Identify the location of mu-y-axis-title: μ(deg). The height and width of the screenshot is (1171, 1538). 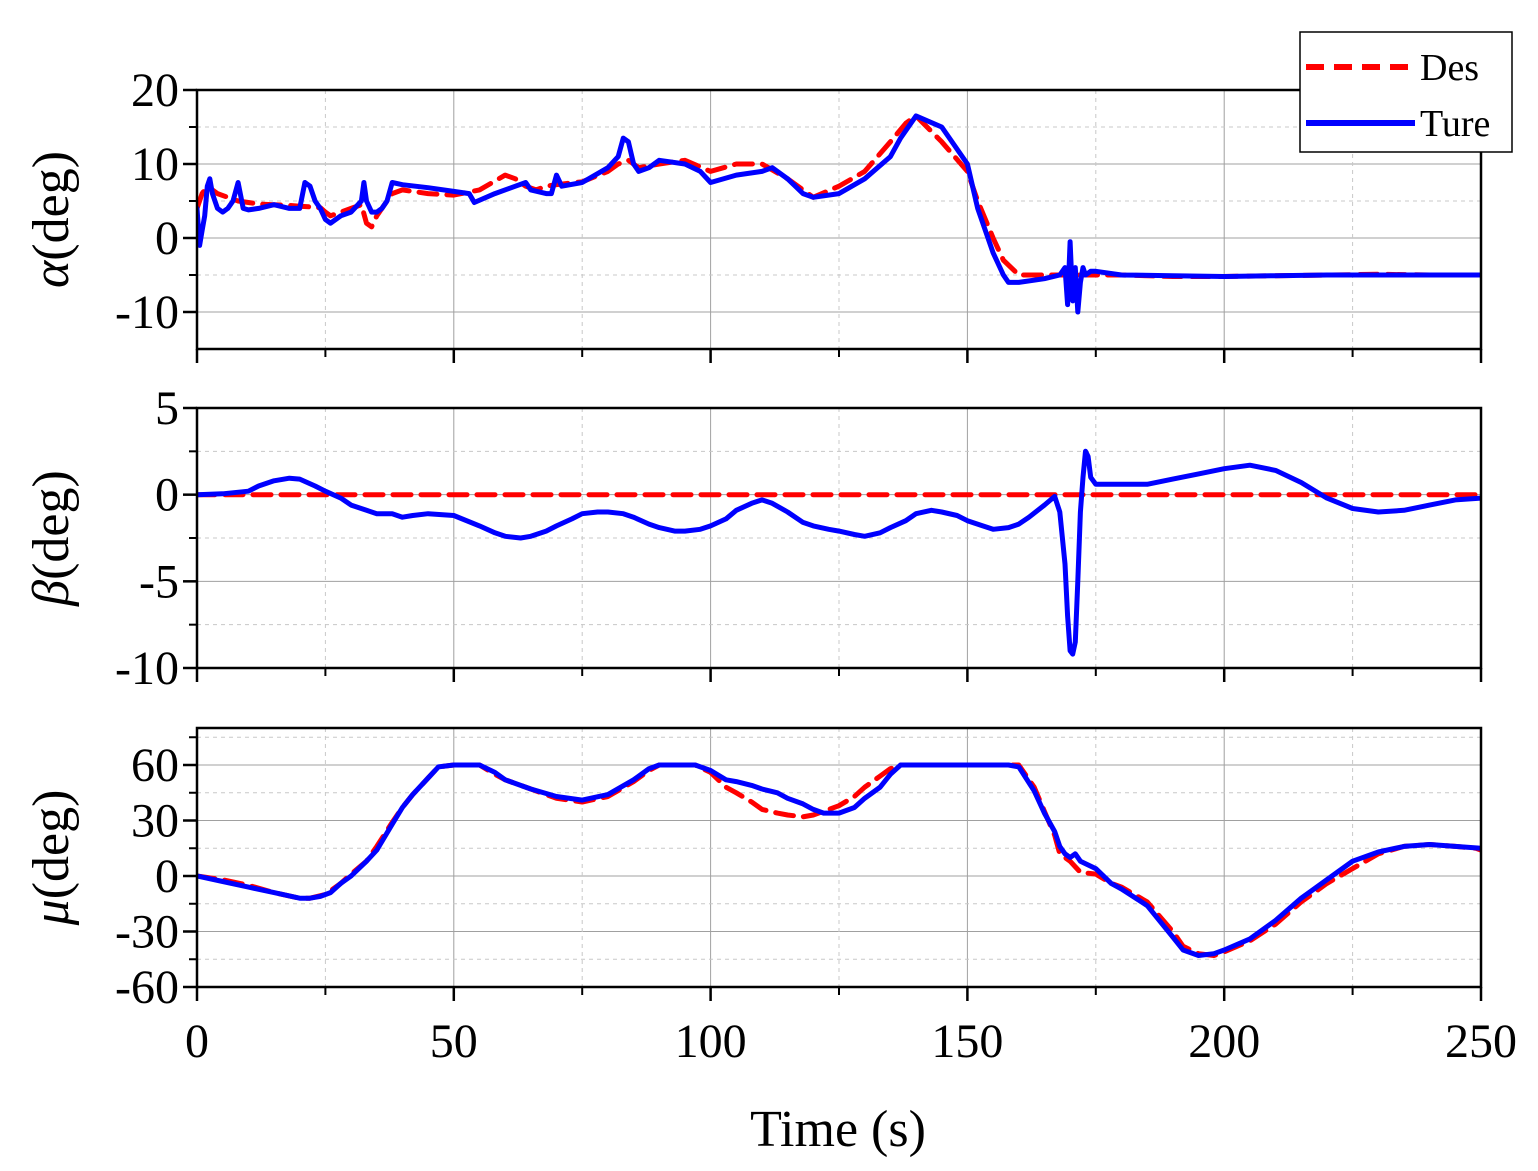
(51, 858).